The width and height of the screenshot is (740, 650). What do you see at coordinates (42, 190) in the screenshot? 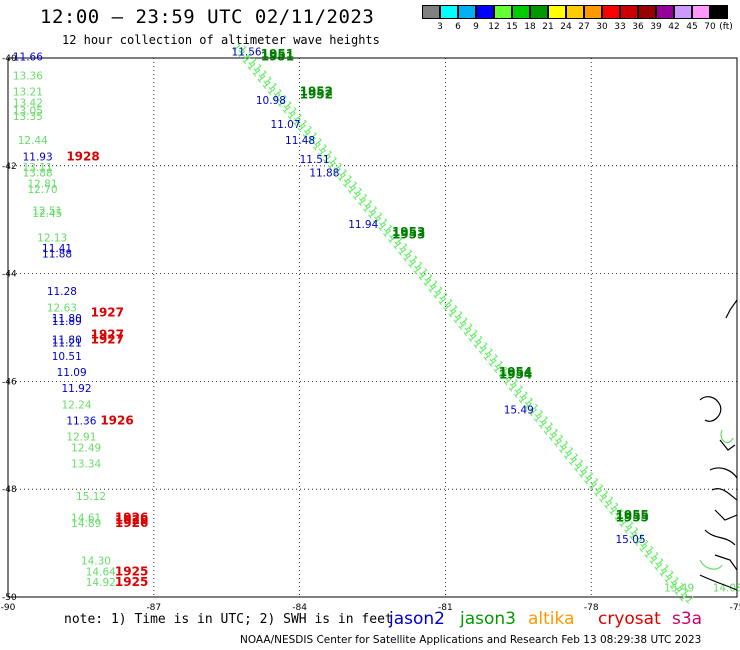
I see `swh-value-jason3: 12.70` at bounding box center [42, 190].